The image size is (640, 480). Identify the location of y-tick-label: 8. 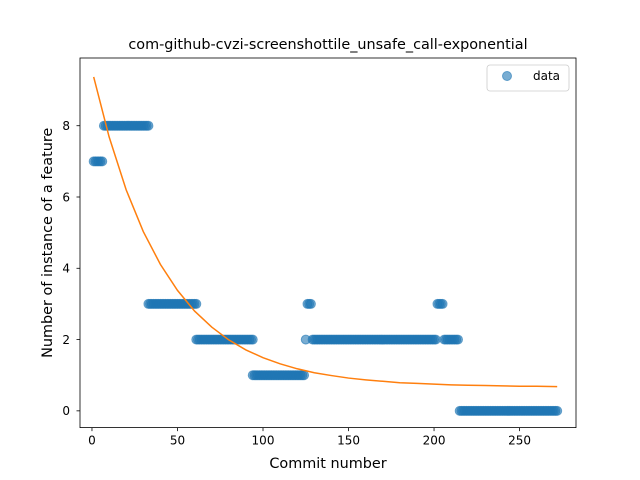
(66, 126).